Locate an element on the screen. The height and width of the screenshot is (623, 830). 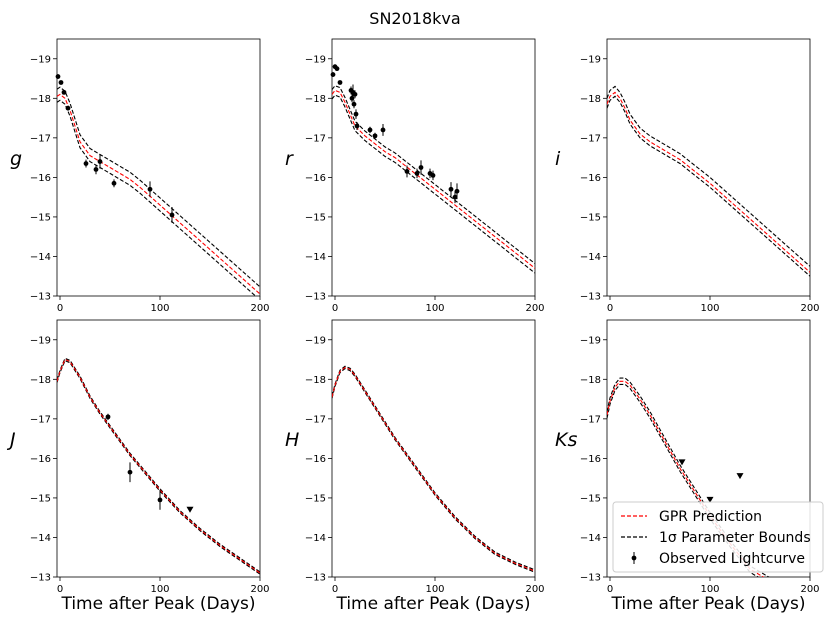
upper-limit-marker is located at coordinates (740, 476).